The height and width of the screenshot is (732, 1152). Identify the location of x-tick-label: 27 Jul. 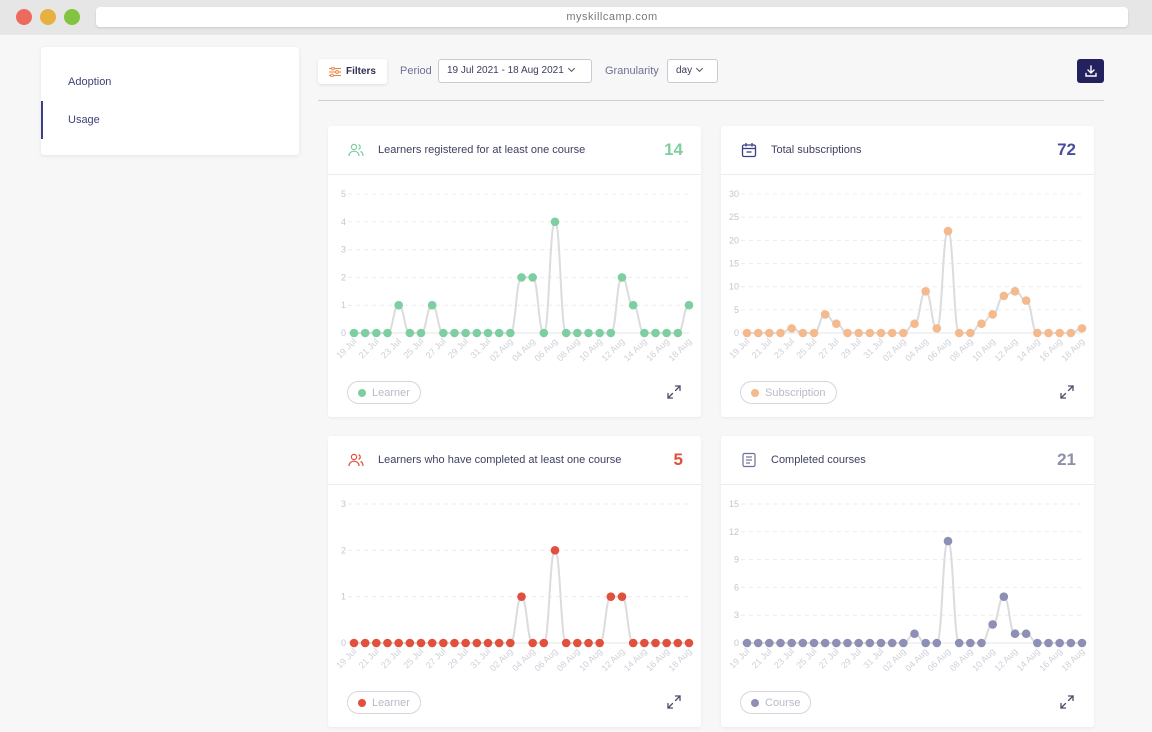
(829, 658).